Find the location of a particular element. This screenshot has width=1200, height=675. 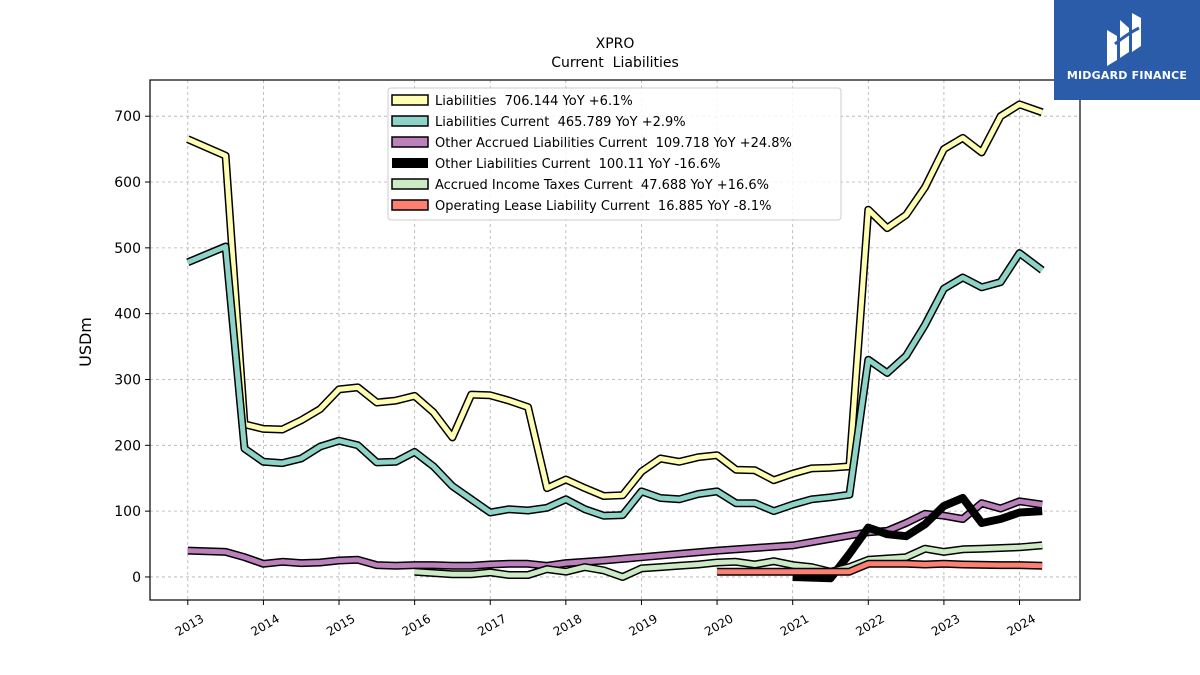

y-axis-label: USDm is located at coordinates (85, 342).